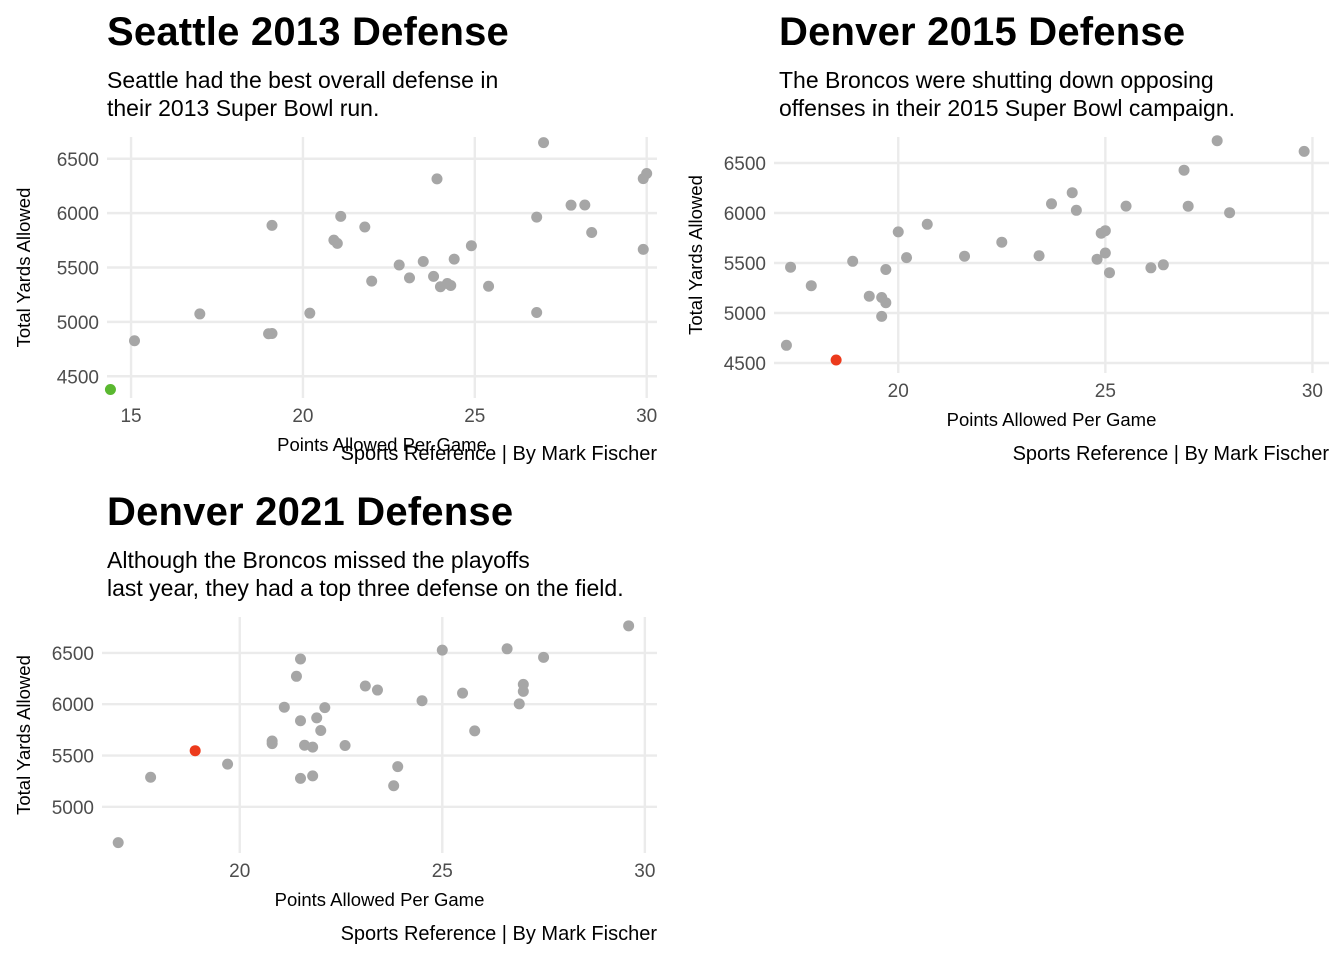  I want to click on x-tick-label: 15, so click(130, 416).